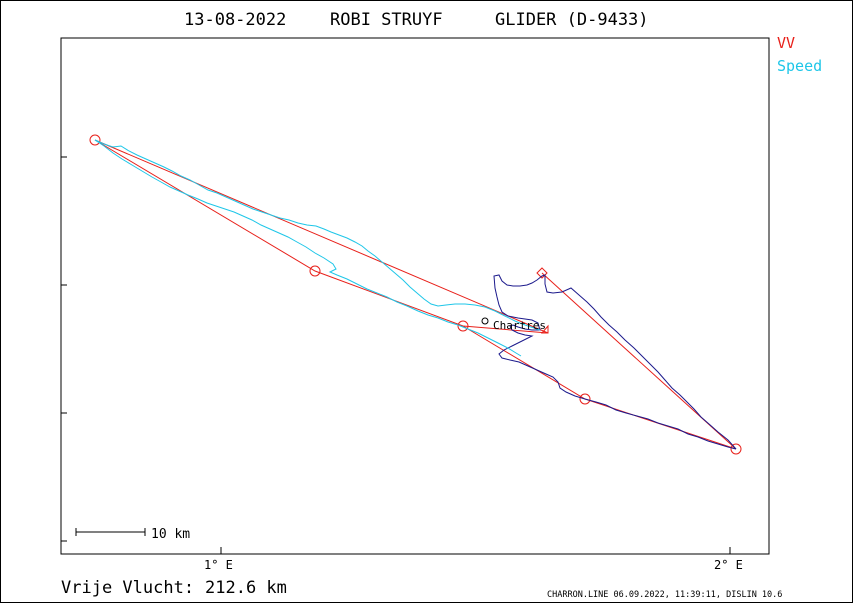 This screenshot has height=603, width=853. I want to click on scale-bar-label: 10 km, so click(170, 534).